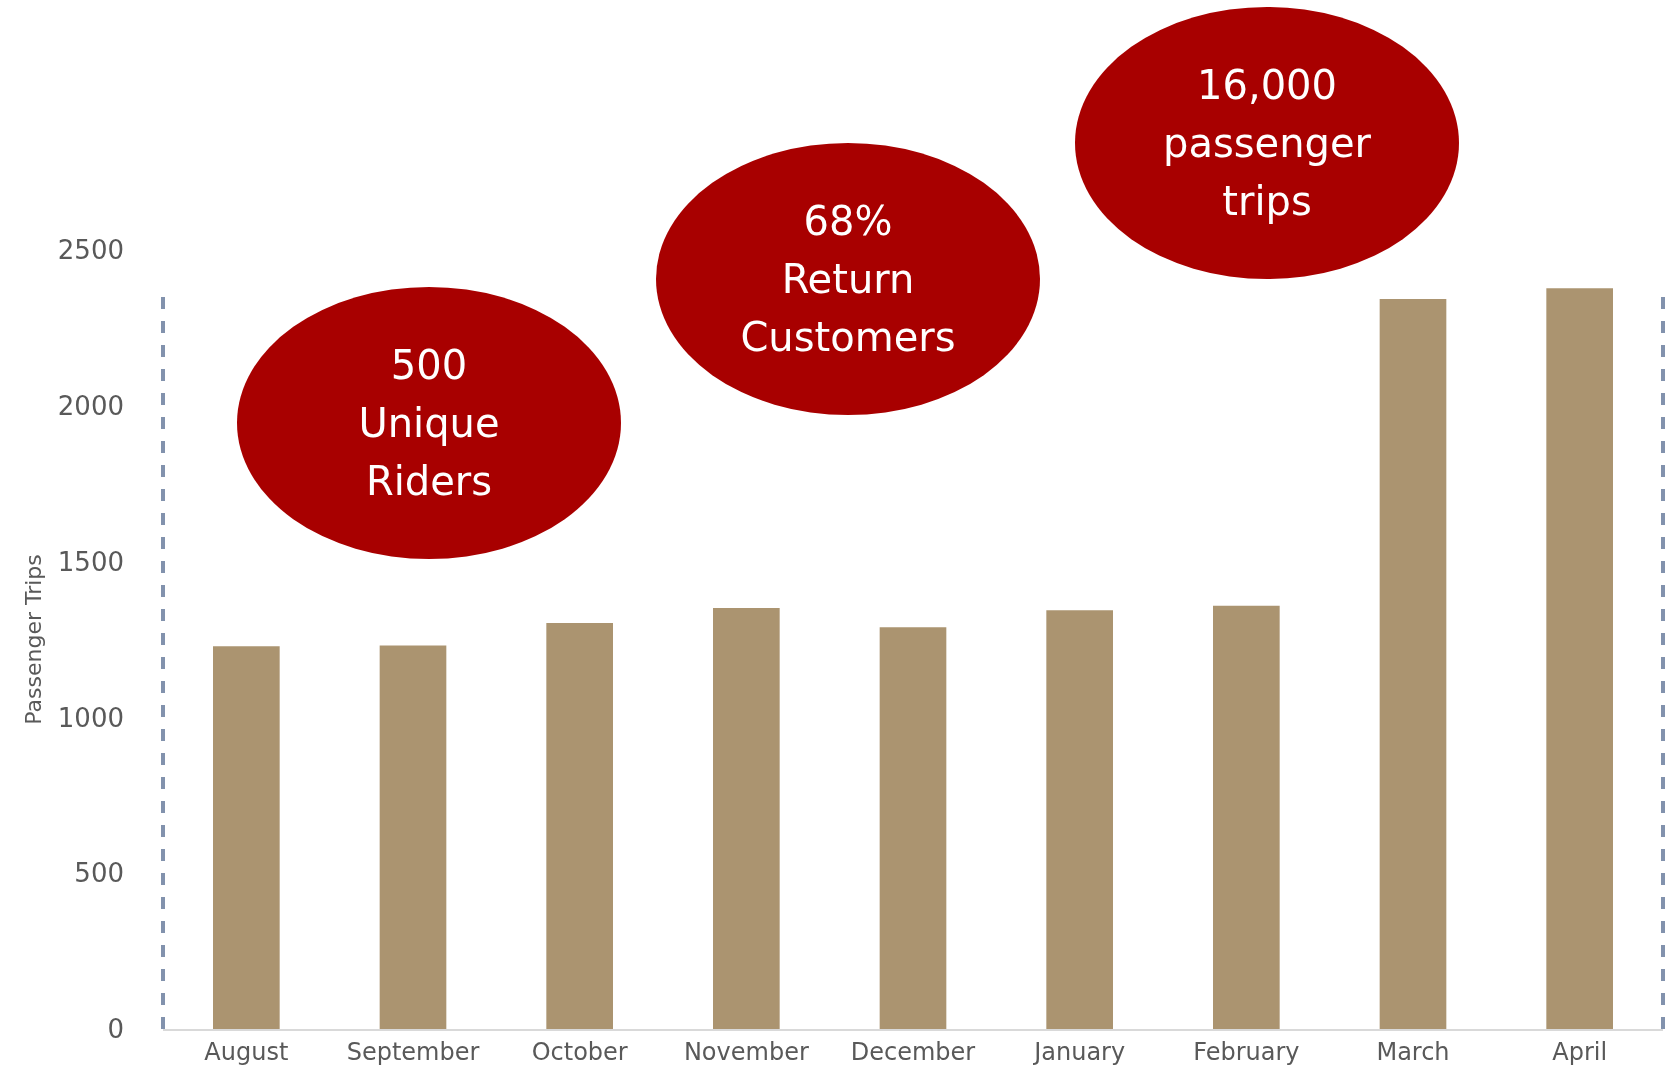 The width and height of the screenshot is (1672, 1085). What do you see at coordinates (115, 1029) in the screenshot?
I see `y-tick-label: 0` at bounding box center [115, 1029].